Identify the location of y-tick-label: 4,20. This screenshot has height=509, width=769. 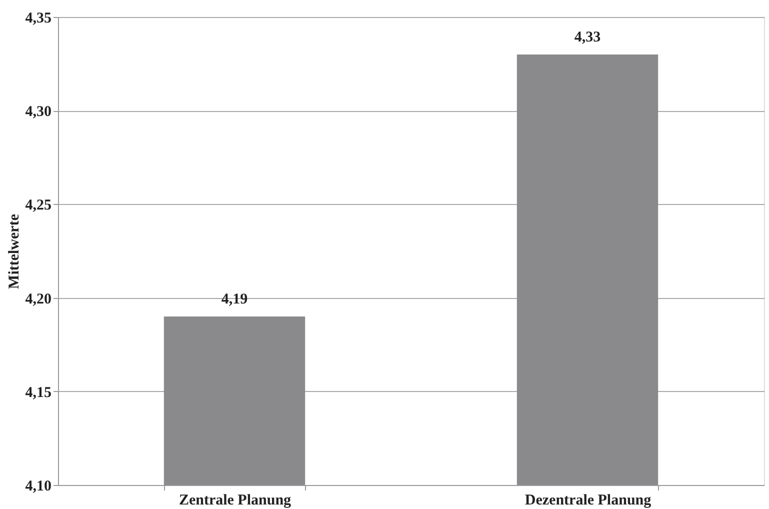
(38, 299).